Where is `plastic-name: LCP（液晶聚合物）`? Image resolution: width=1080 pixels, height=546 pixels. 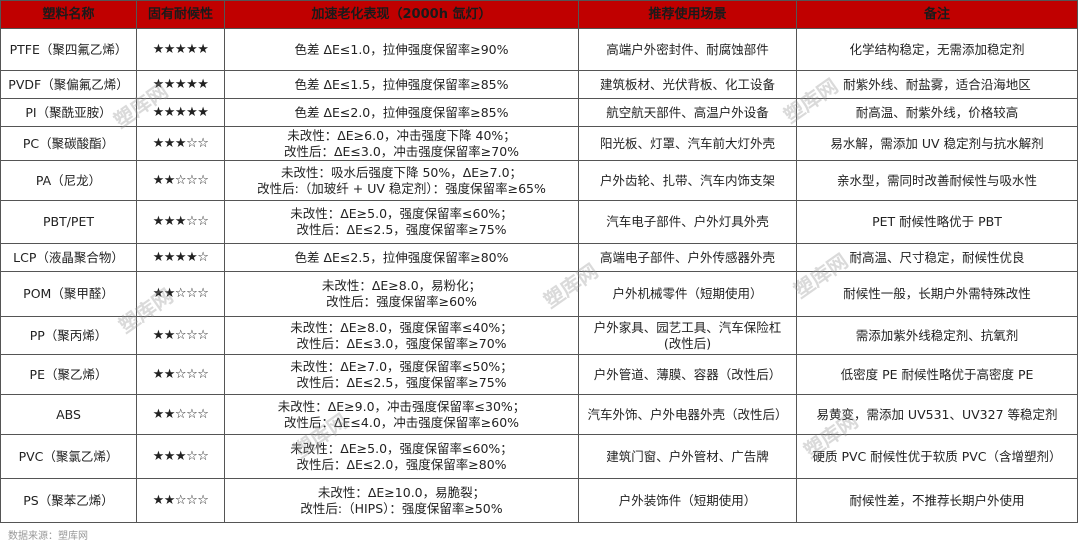 plastic-name: LCP（液晶聚合物） is located at coordinates (68, 257).